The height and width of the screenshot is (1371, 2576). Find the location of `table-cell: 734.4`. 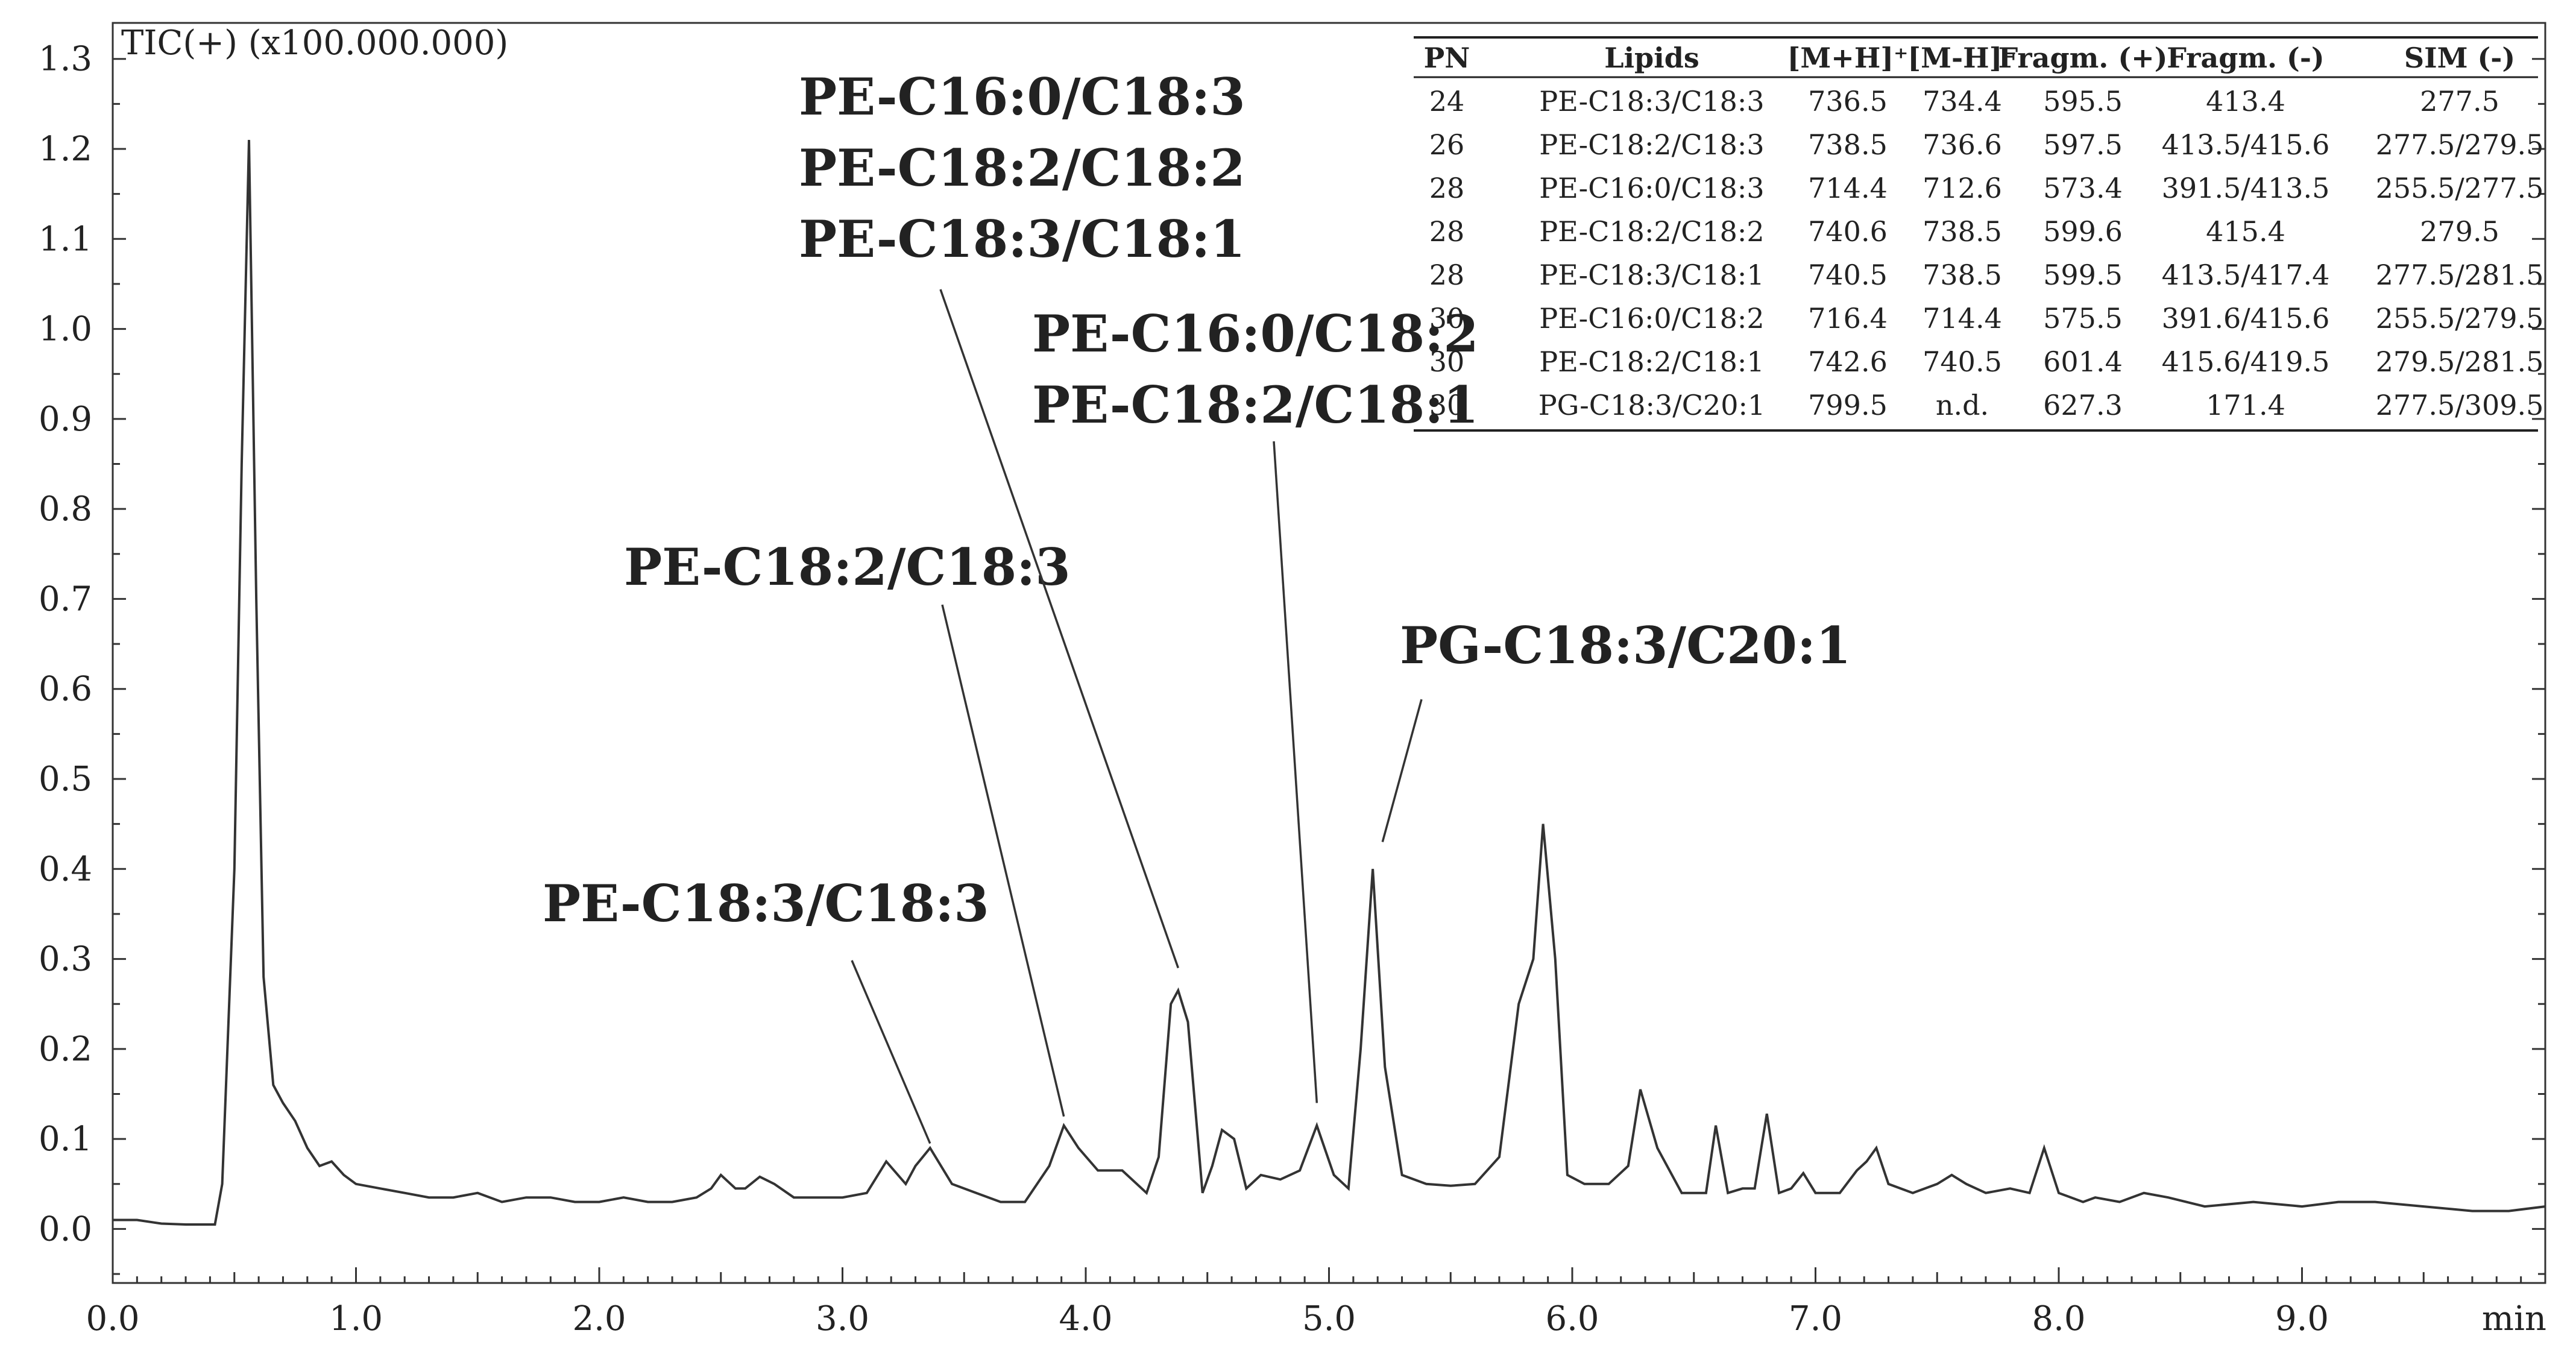

table-cell: 734.4 is located at coordinates (1962, 101).